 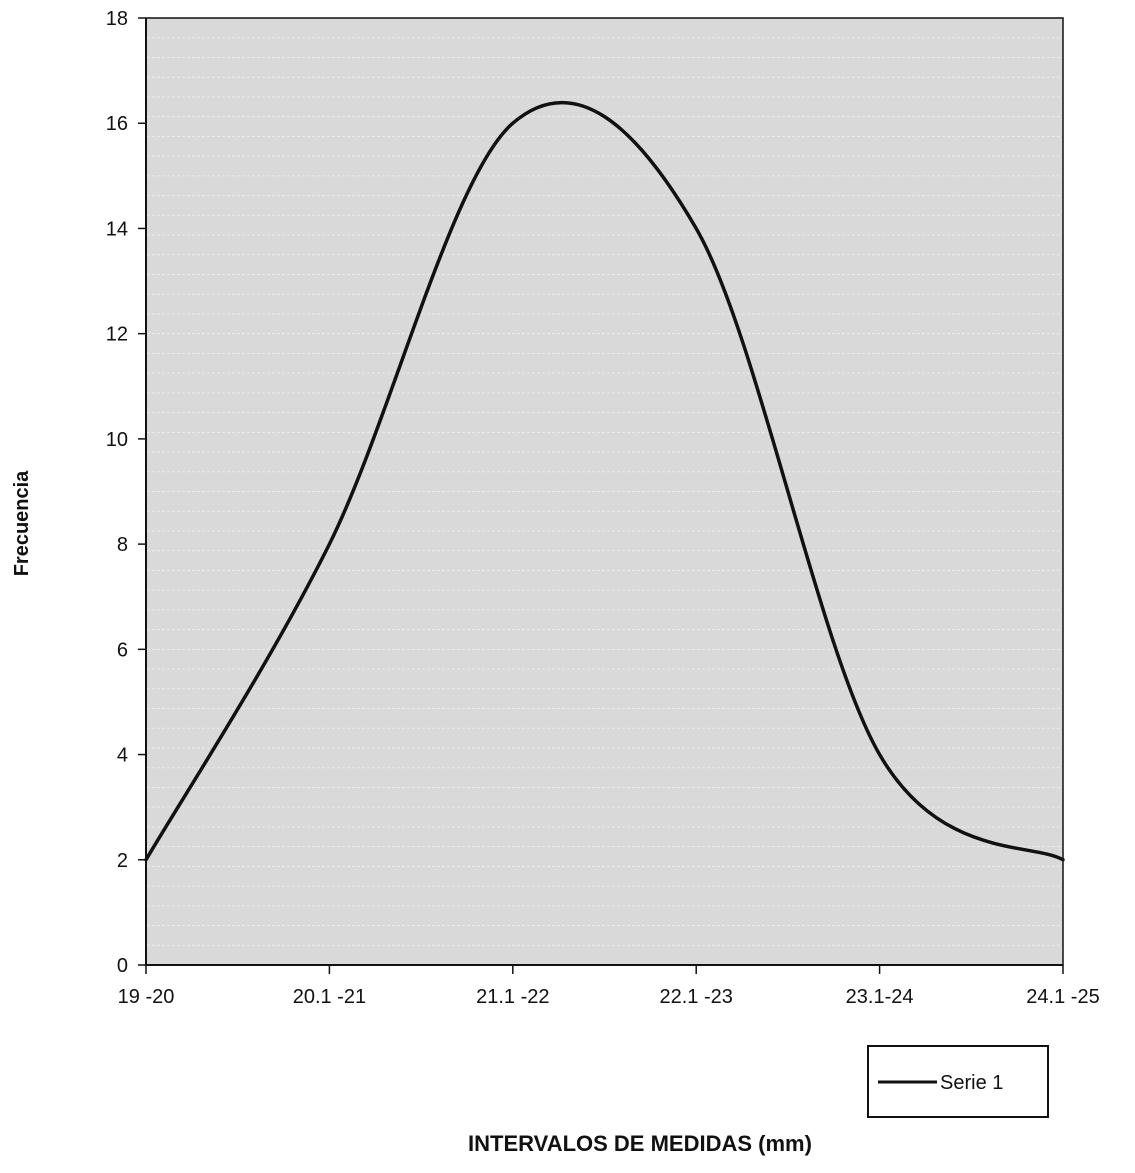 I want to click on y-tick-label: 2, so click(x=122, y=861).